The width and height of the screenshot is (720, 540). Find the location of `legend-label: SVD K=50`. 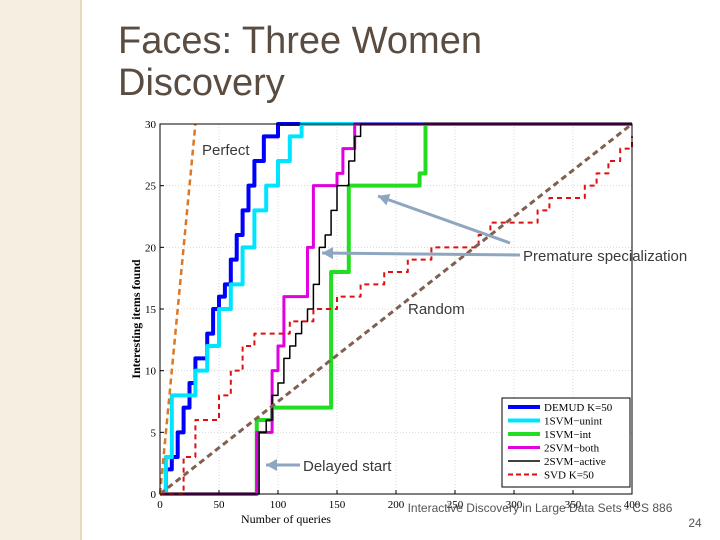

legend-label: SVD K=50 is located at coordinates (569, 476).